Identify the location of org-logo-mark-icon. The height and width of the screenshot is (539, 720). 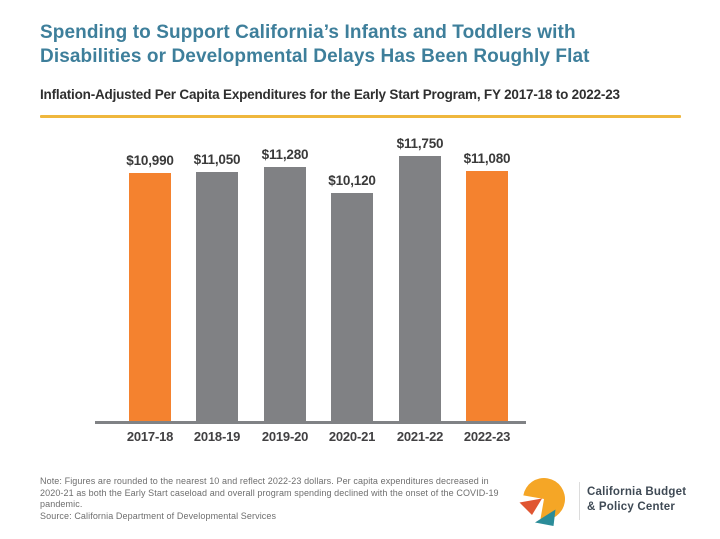
(542, 501).